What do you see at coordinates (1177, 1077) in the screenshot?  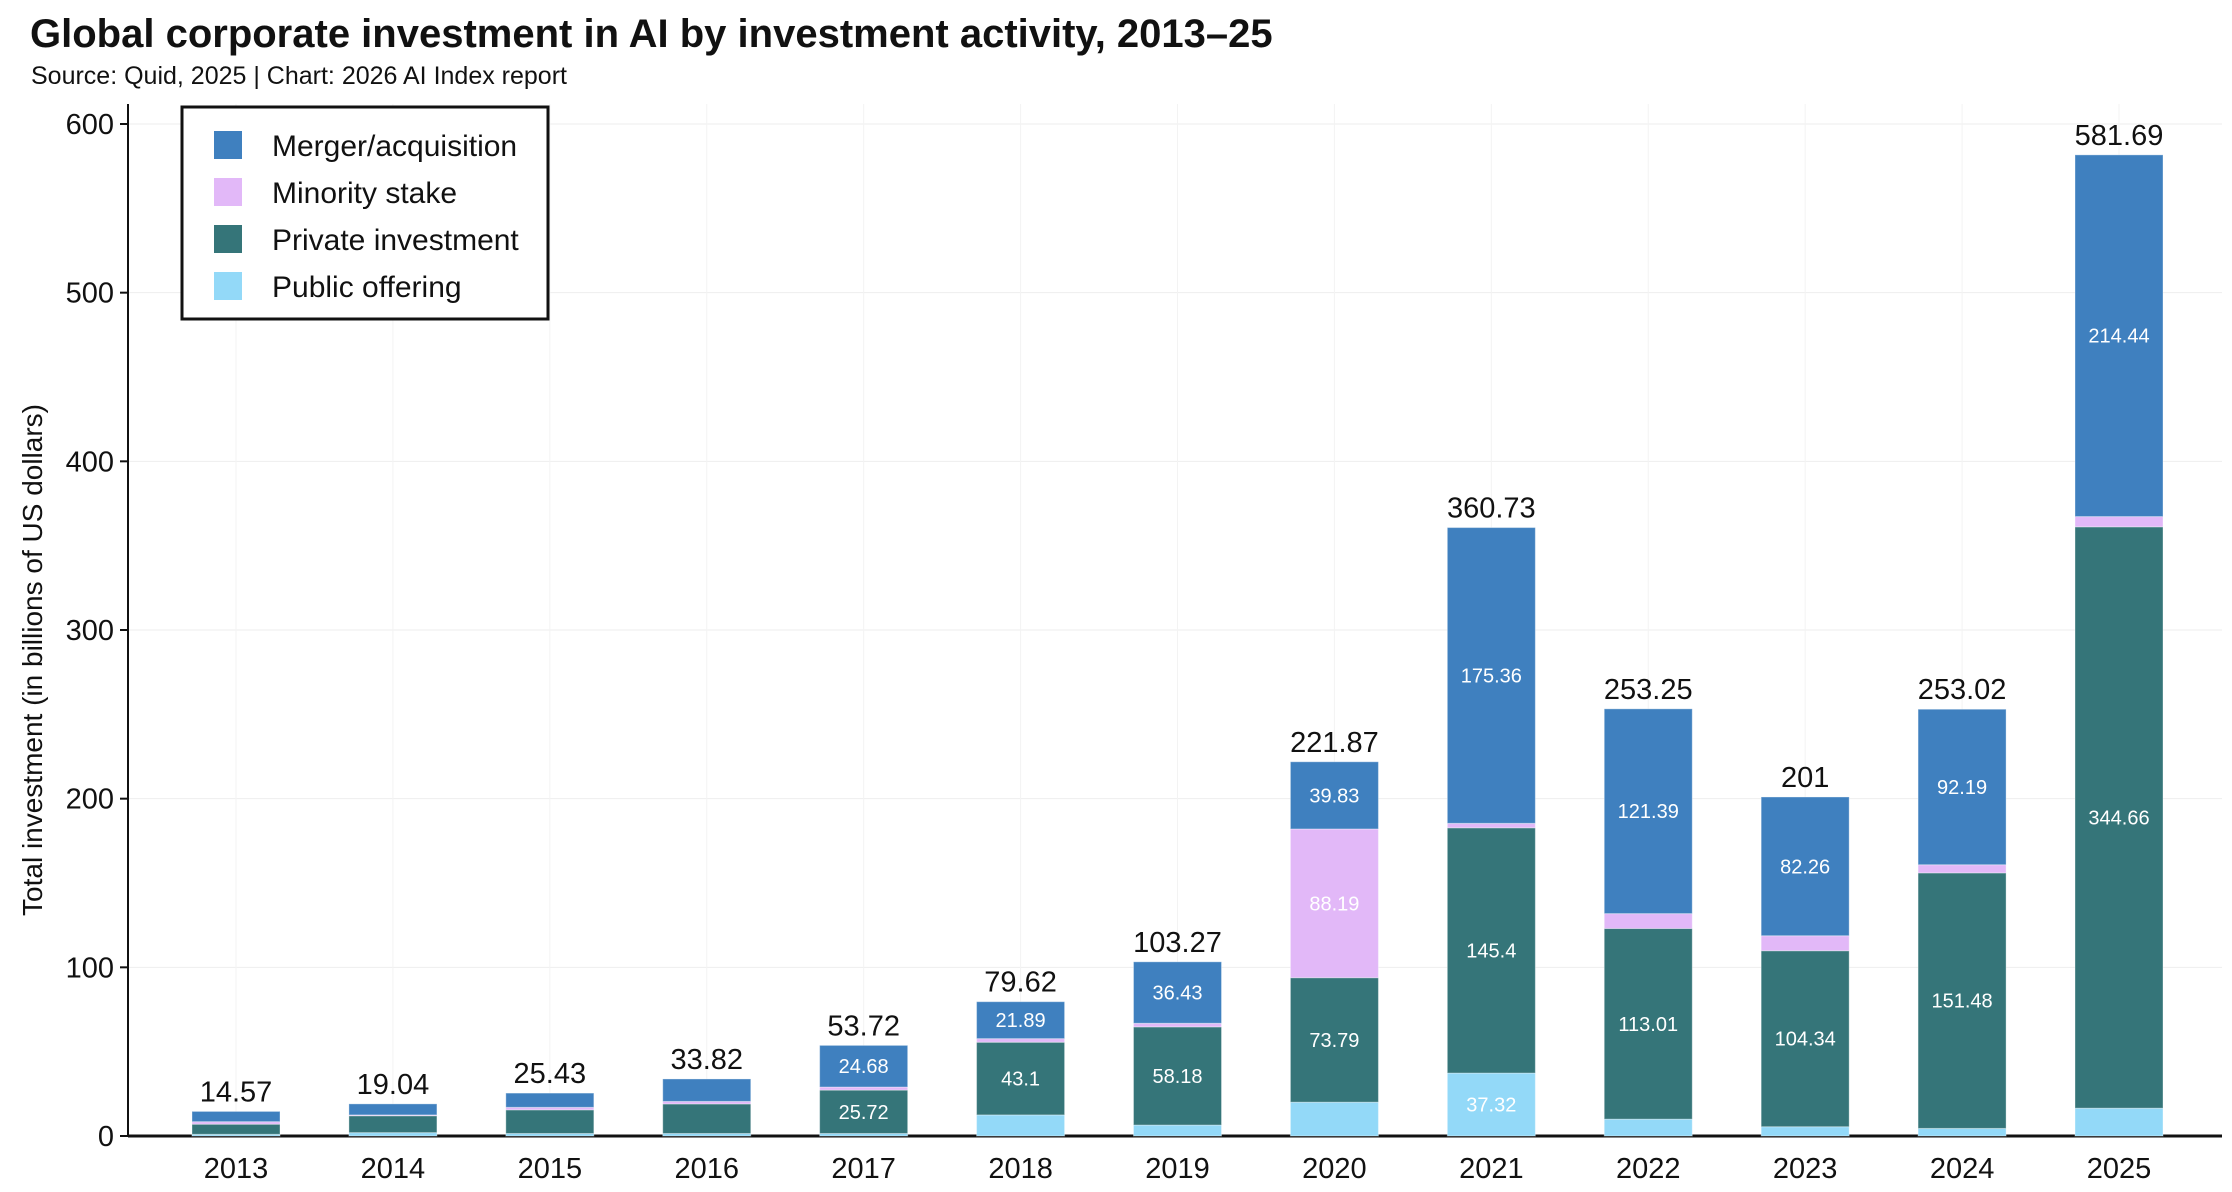 I see `segment-value-label: 58.18` at bounding box center [1177, 1077].